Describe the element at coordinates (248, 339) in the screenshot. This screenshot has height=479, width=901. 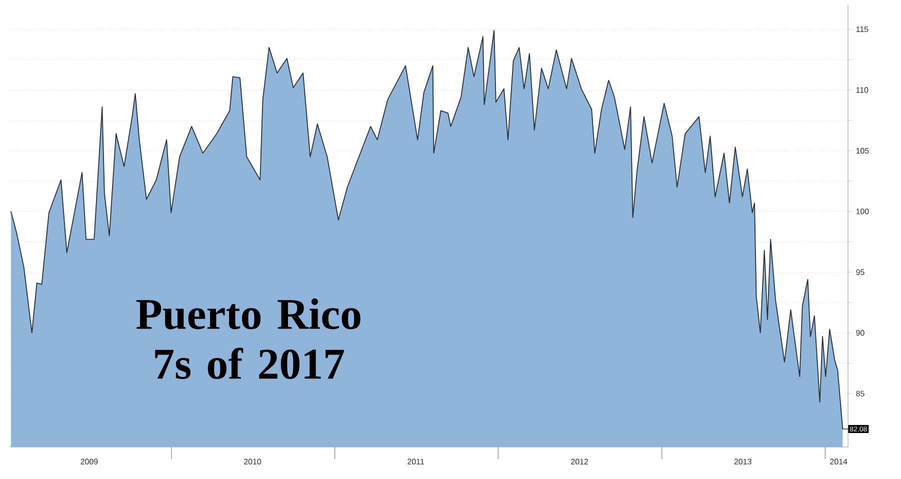
I see `text: Puerto Rico 7s of 2017` at that location.